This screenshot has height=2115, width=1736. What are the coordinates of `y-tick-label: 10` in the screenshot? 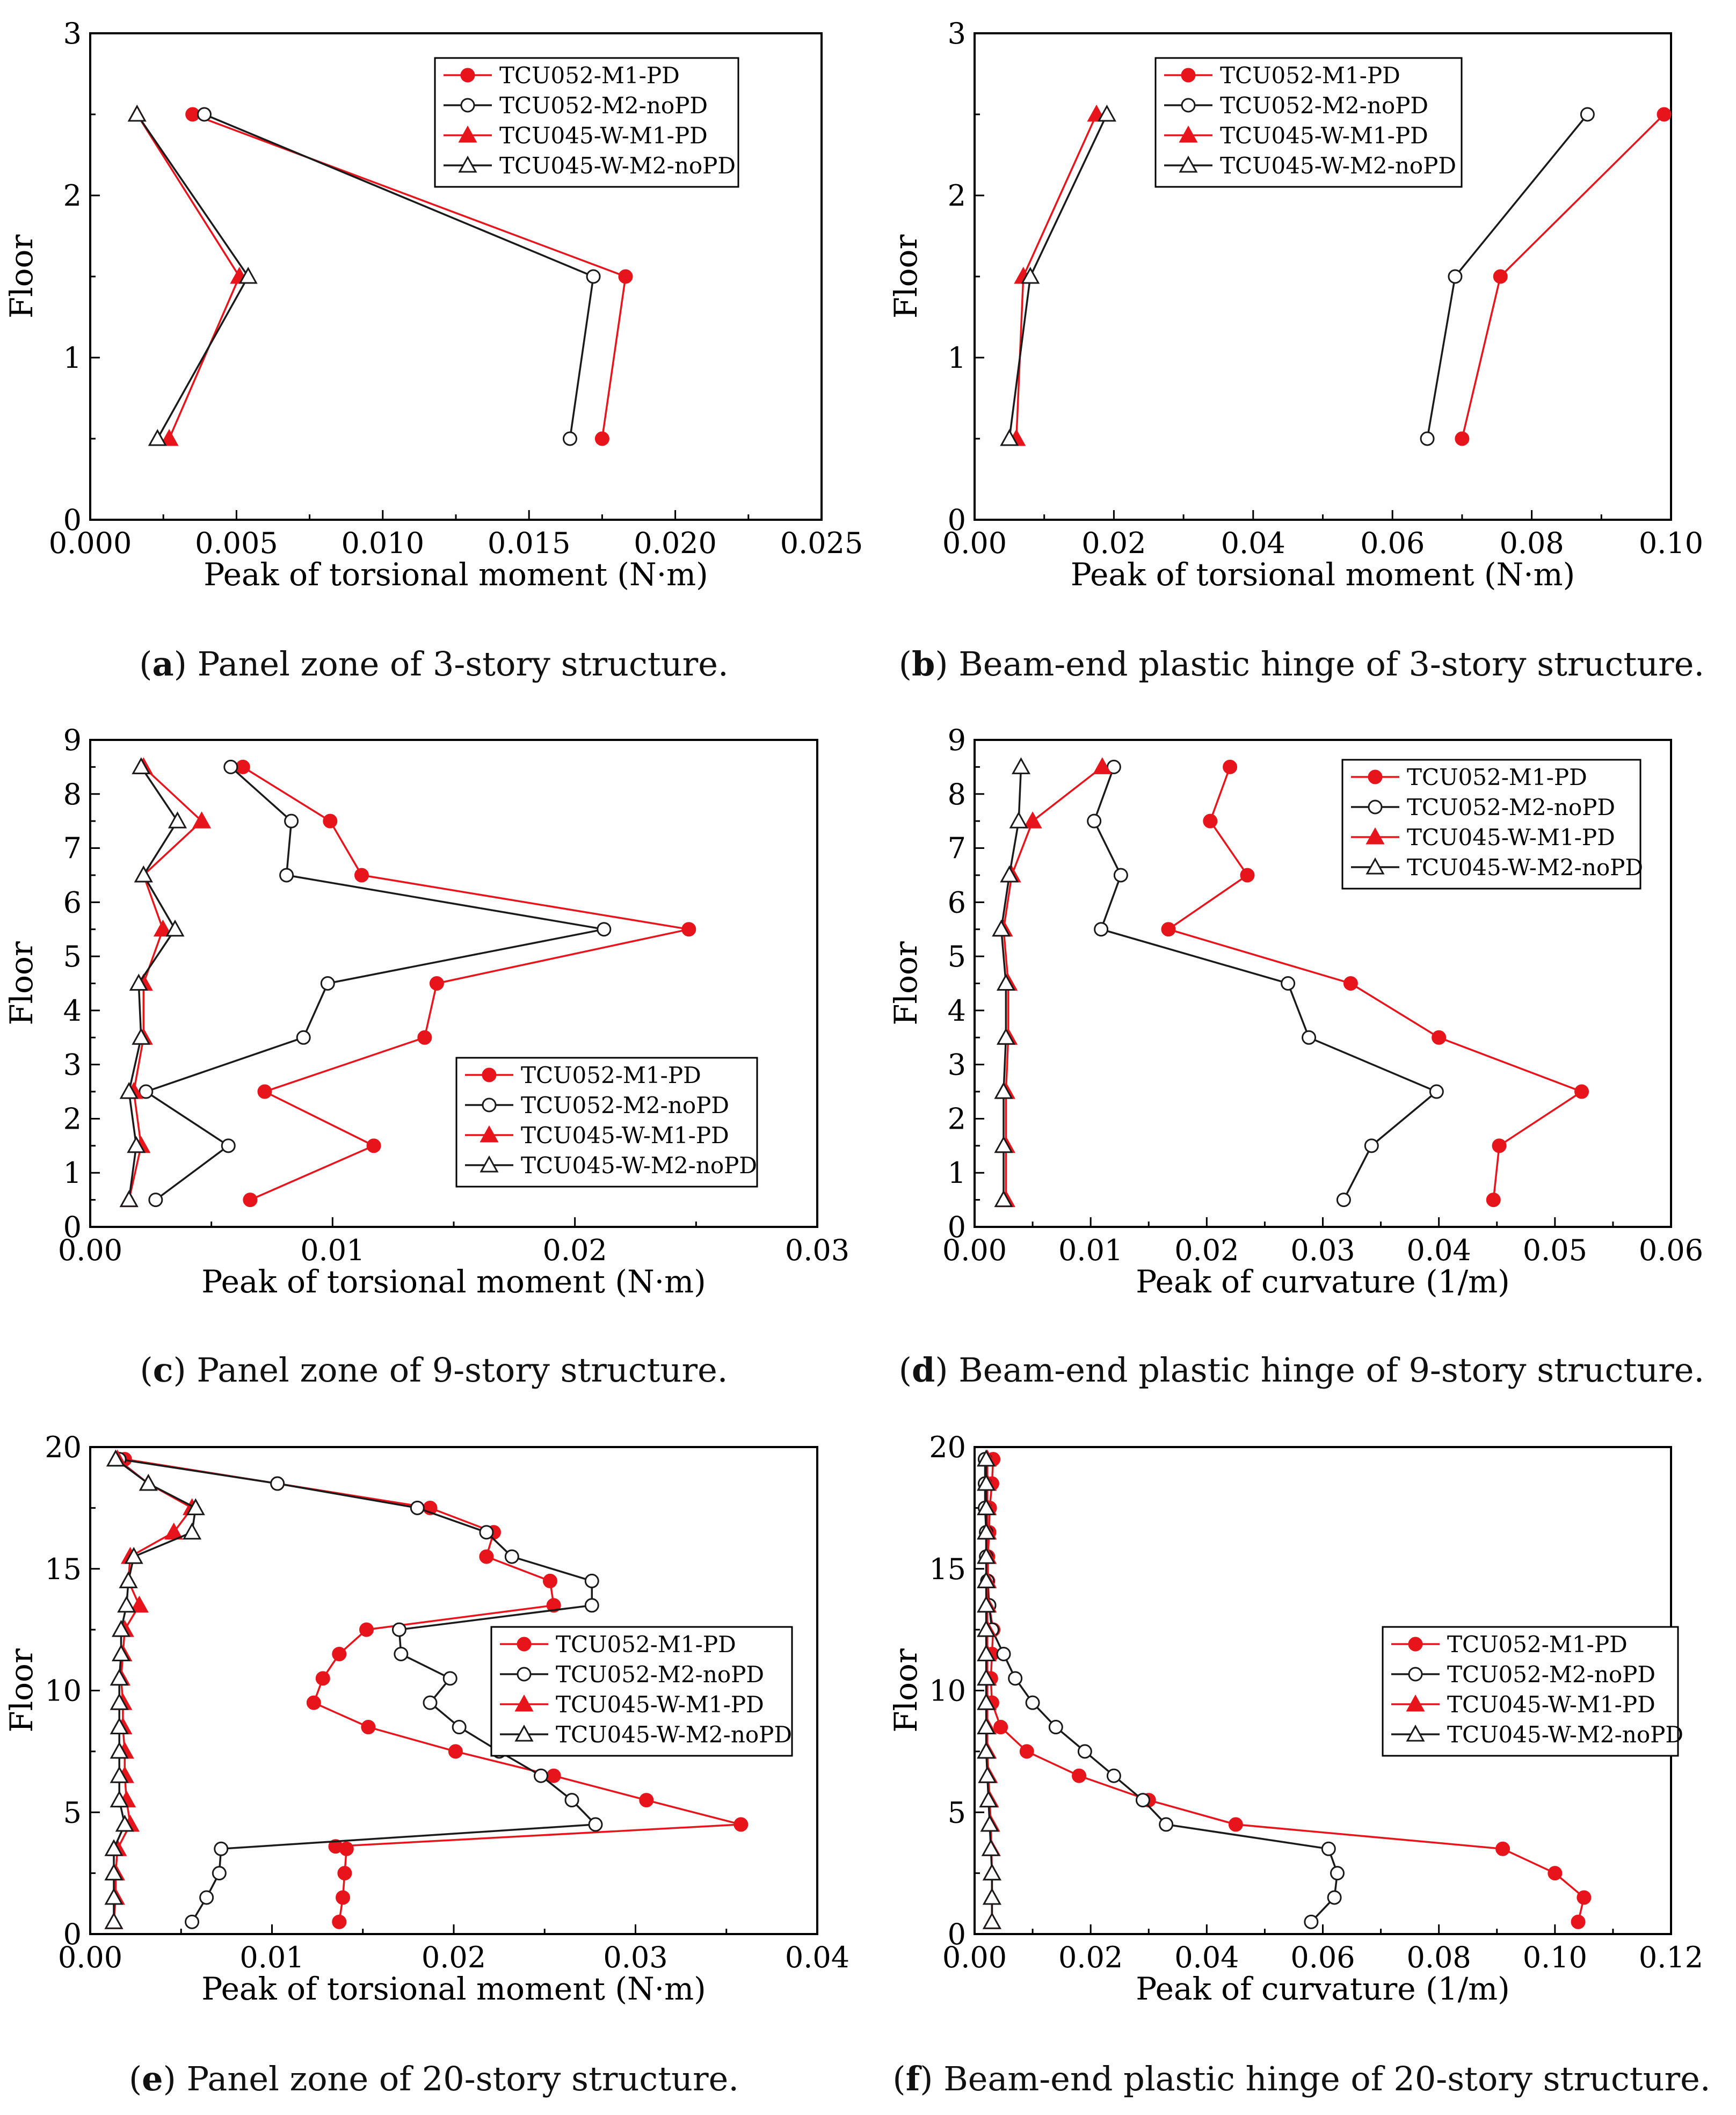 It's located at (63, 1691).